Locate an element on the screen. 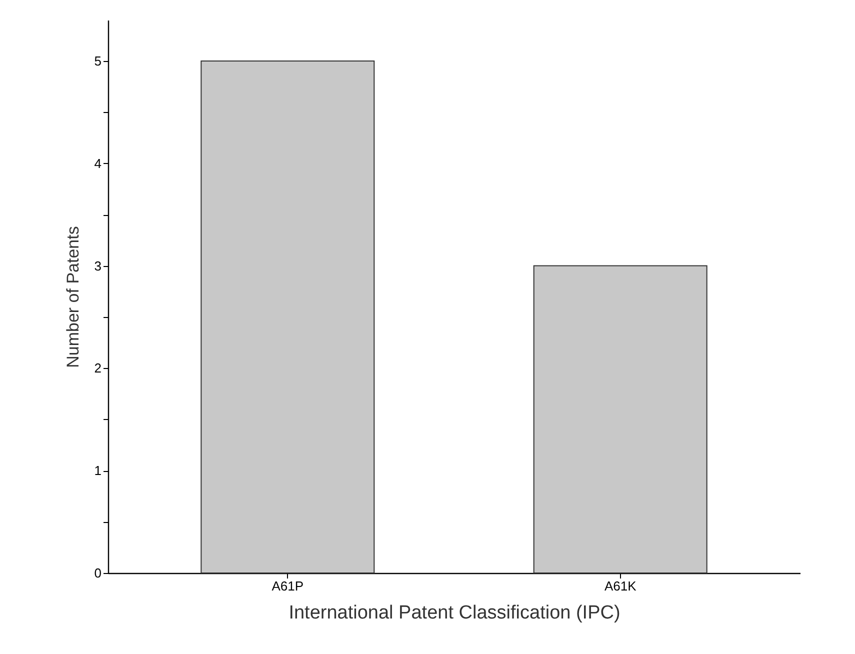  y-tick-label: 3 is located at coordinates (98, 266).